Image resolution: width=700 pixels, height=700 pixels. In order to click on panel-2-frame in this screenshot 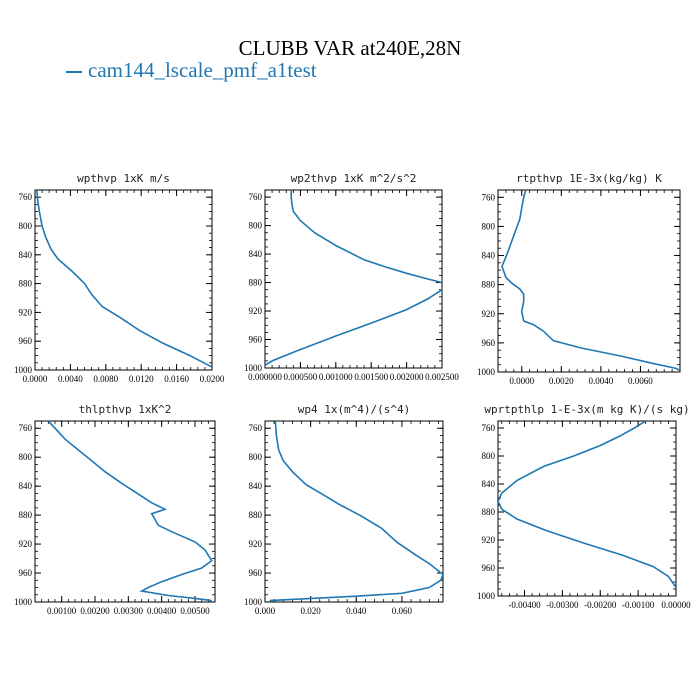, I will do `click(353, 279)`.